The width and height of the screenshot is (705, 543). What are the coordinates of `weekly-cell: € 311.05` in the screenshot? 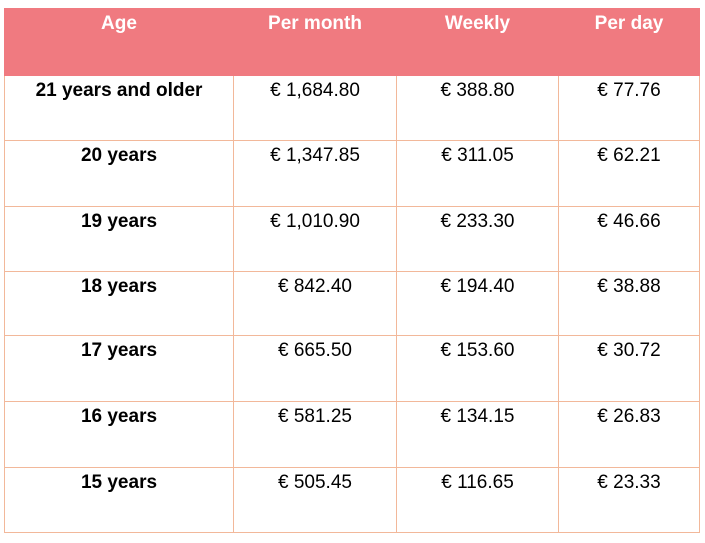 It's located at (477, 173).